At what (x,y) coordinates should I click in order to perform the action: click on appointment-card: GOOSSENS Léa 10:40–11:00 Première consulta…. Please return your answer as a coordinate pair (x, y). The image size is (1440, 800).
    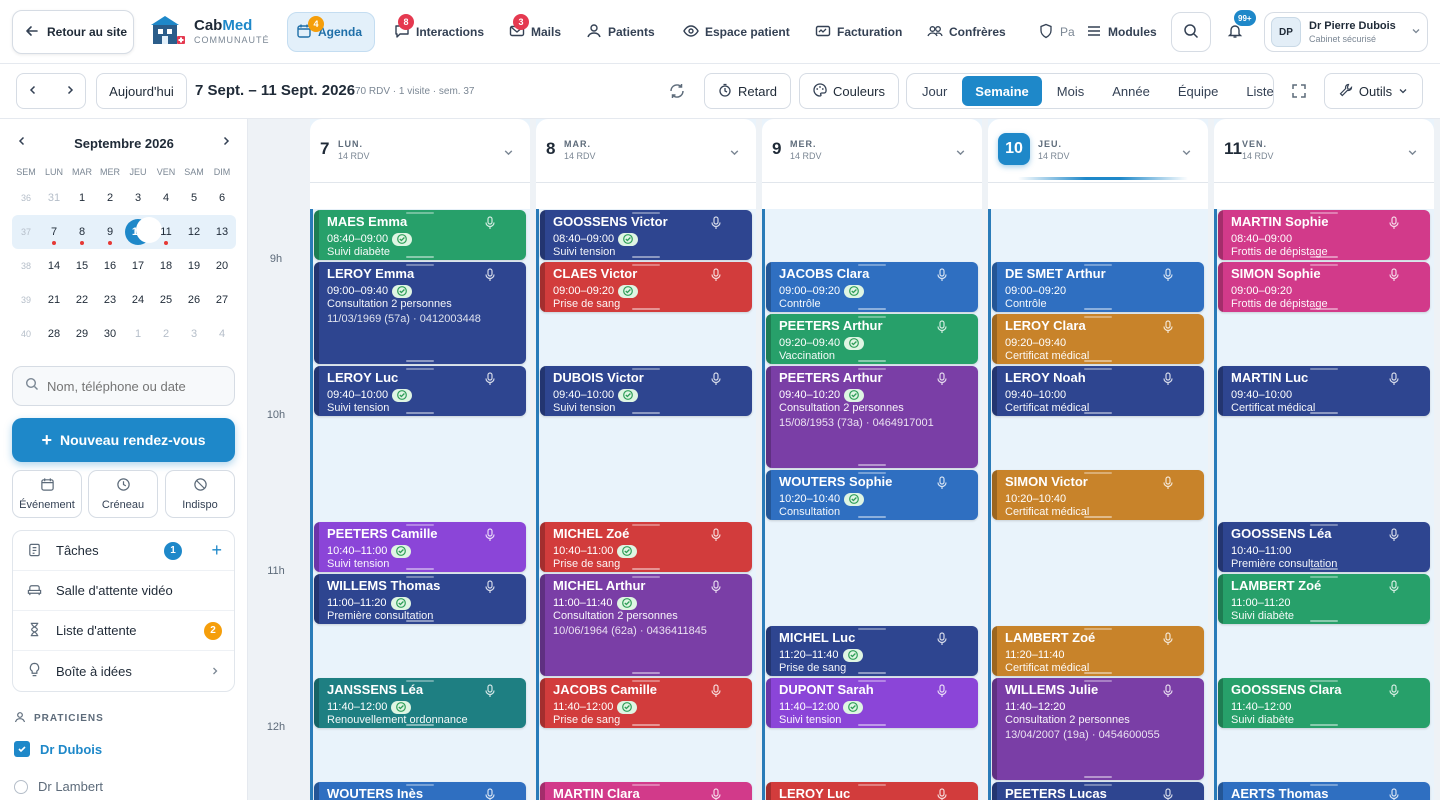
    Looking at the image, I should click on (1324, 547).